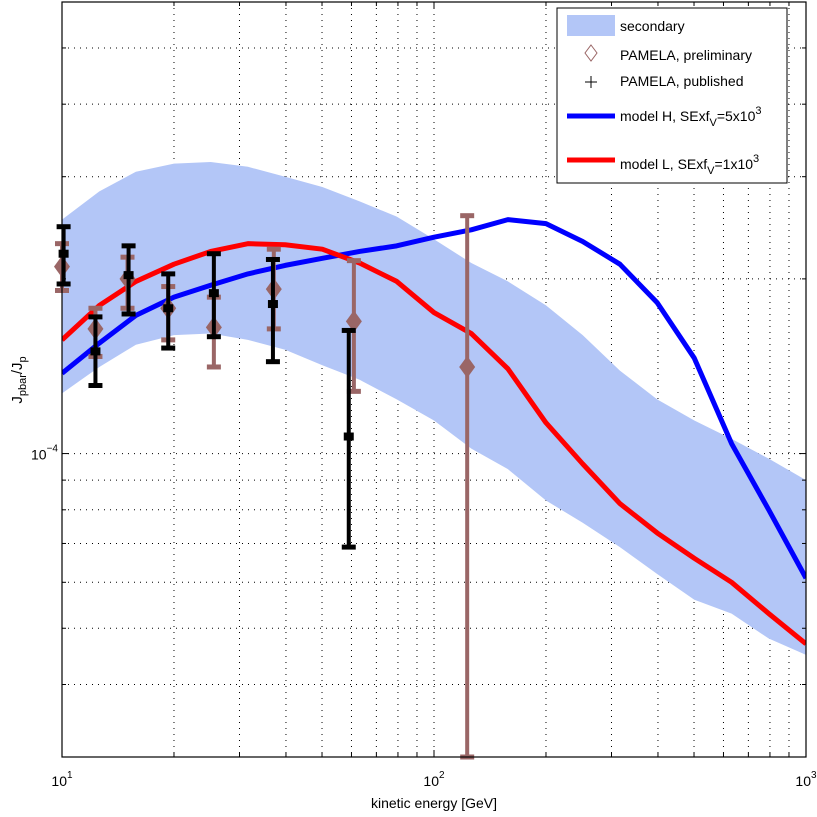 The width and height of the screenshot is (817, 817). I want to click on legend-label-secondary: secondary, so click(652, 26).